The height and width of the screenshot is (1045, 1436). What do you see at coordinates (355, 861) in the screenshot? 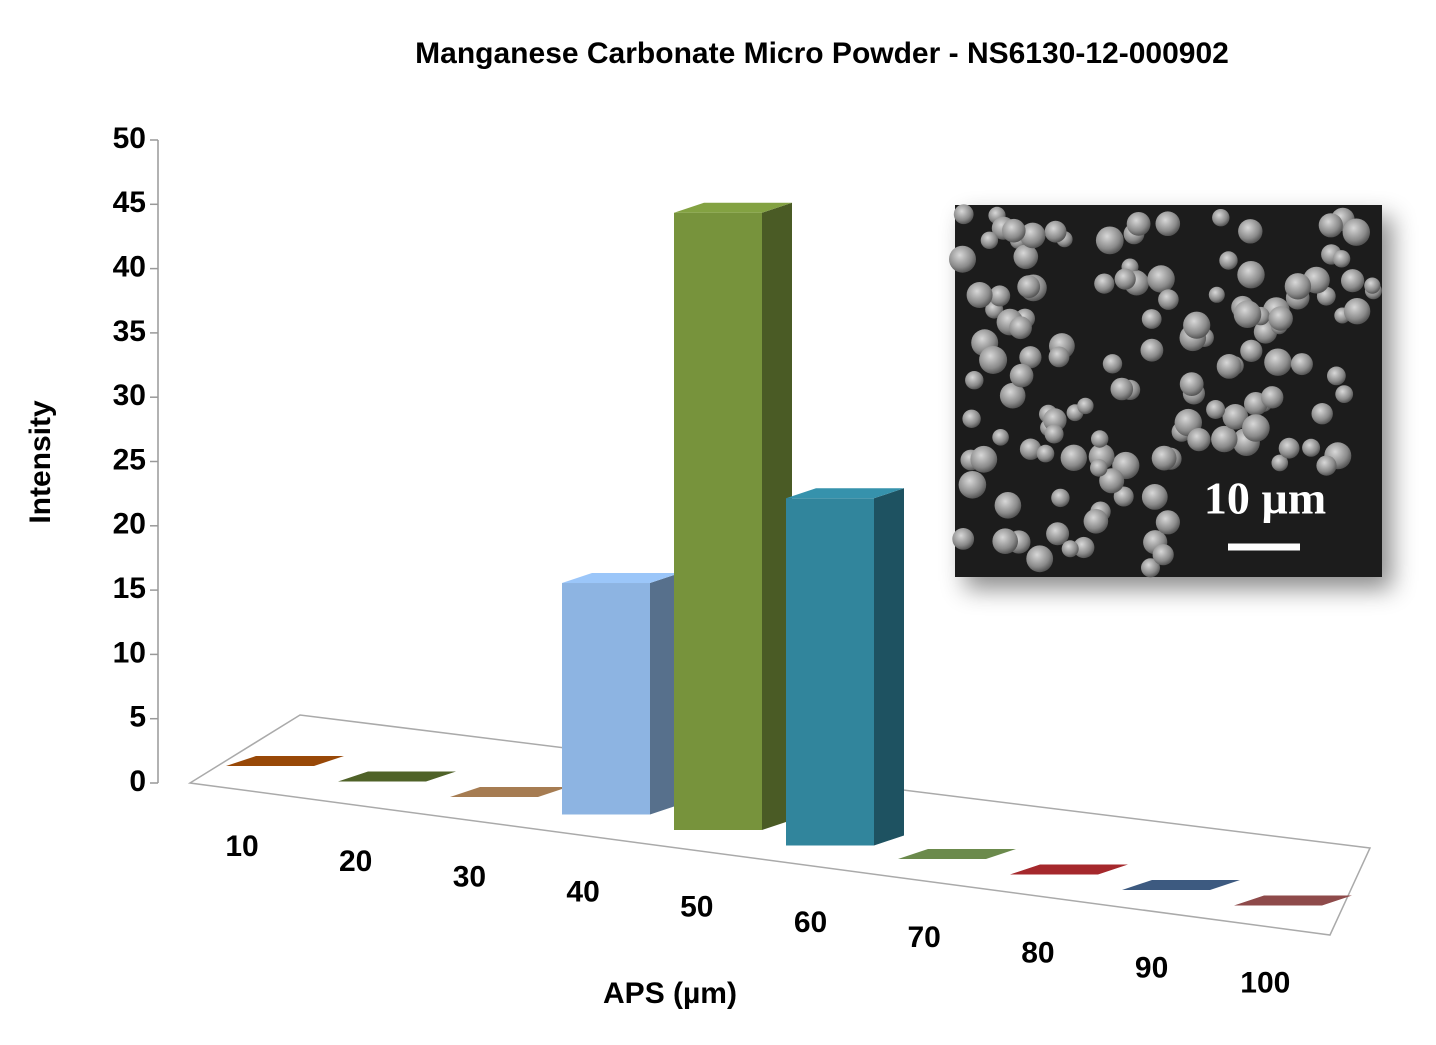
I see `x-tick-label: 20` at bounding box center [355, 861].